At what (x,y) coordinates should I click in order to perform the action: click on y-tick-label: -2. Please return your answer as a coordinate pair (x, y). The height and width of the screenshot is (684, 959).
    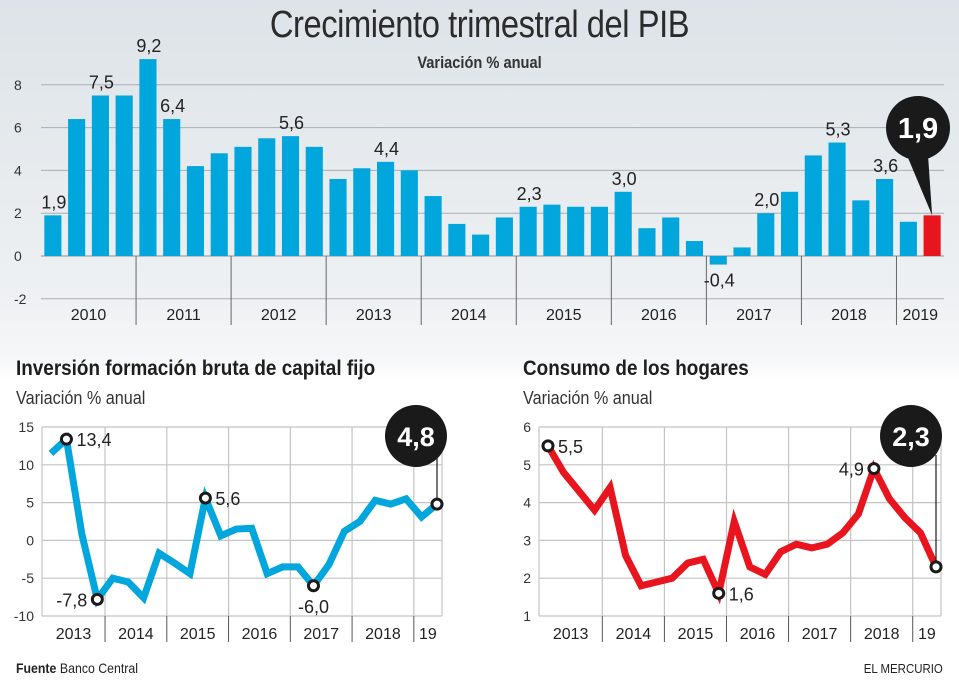
    Looking at the image, I should click on (20, 299).